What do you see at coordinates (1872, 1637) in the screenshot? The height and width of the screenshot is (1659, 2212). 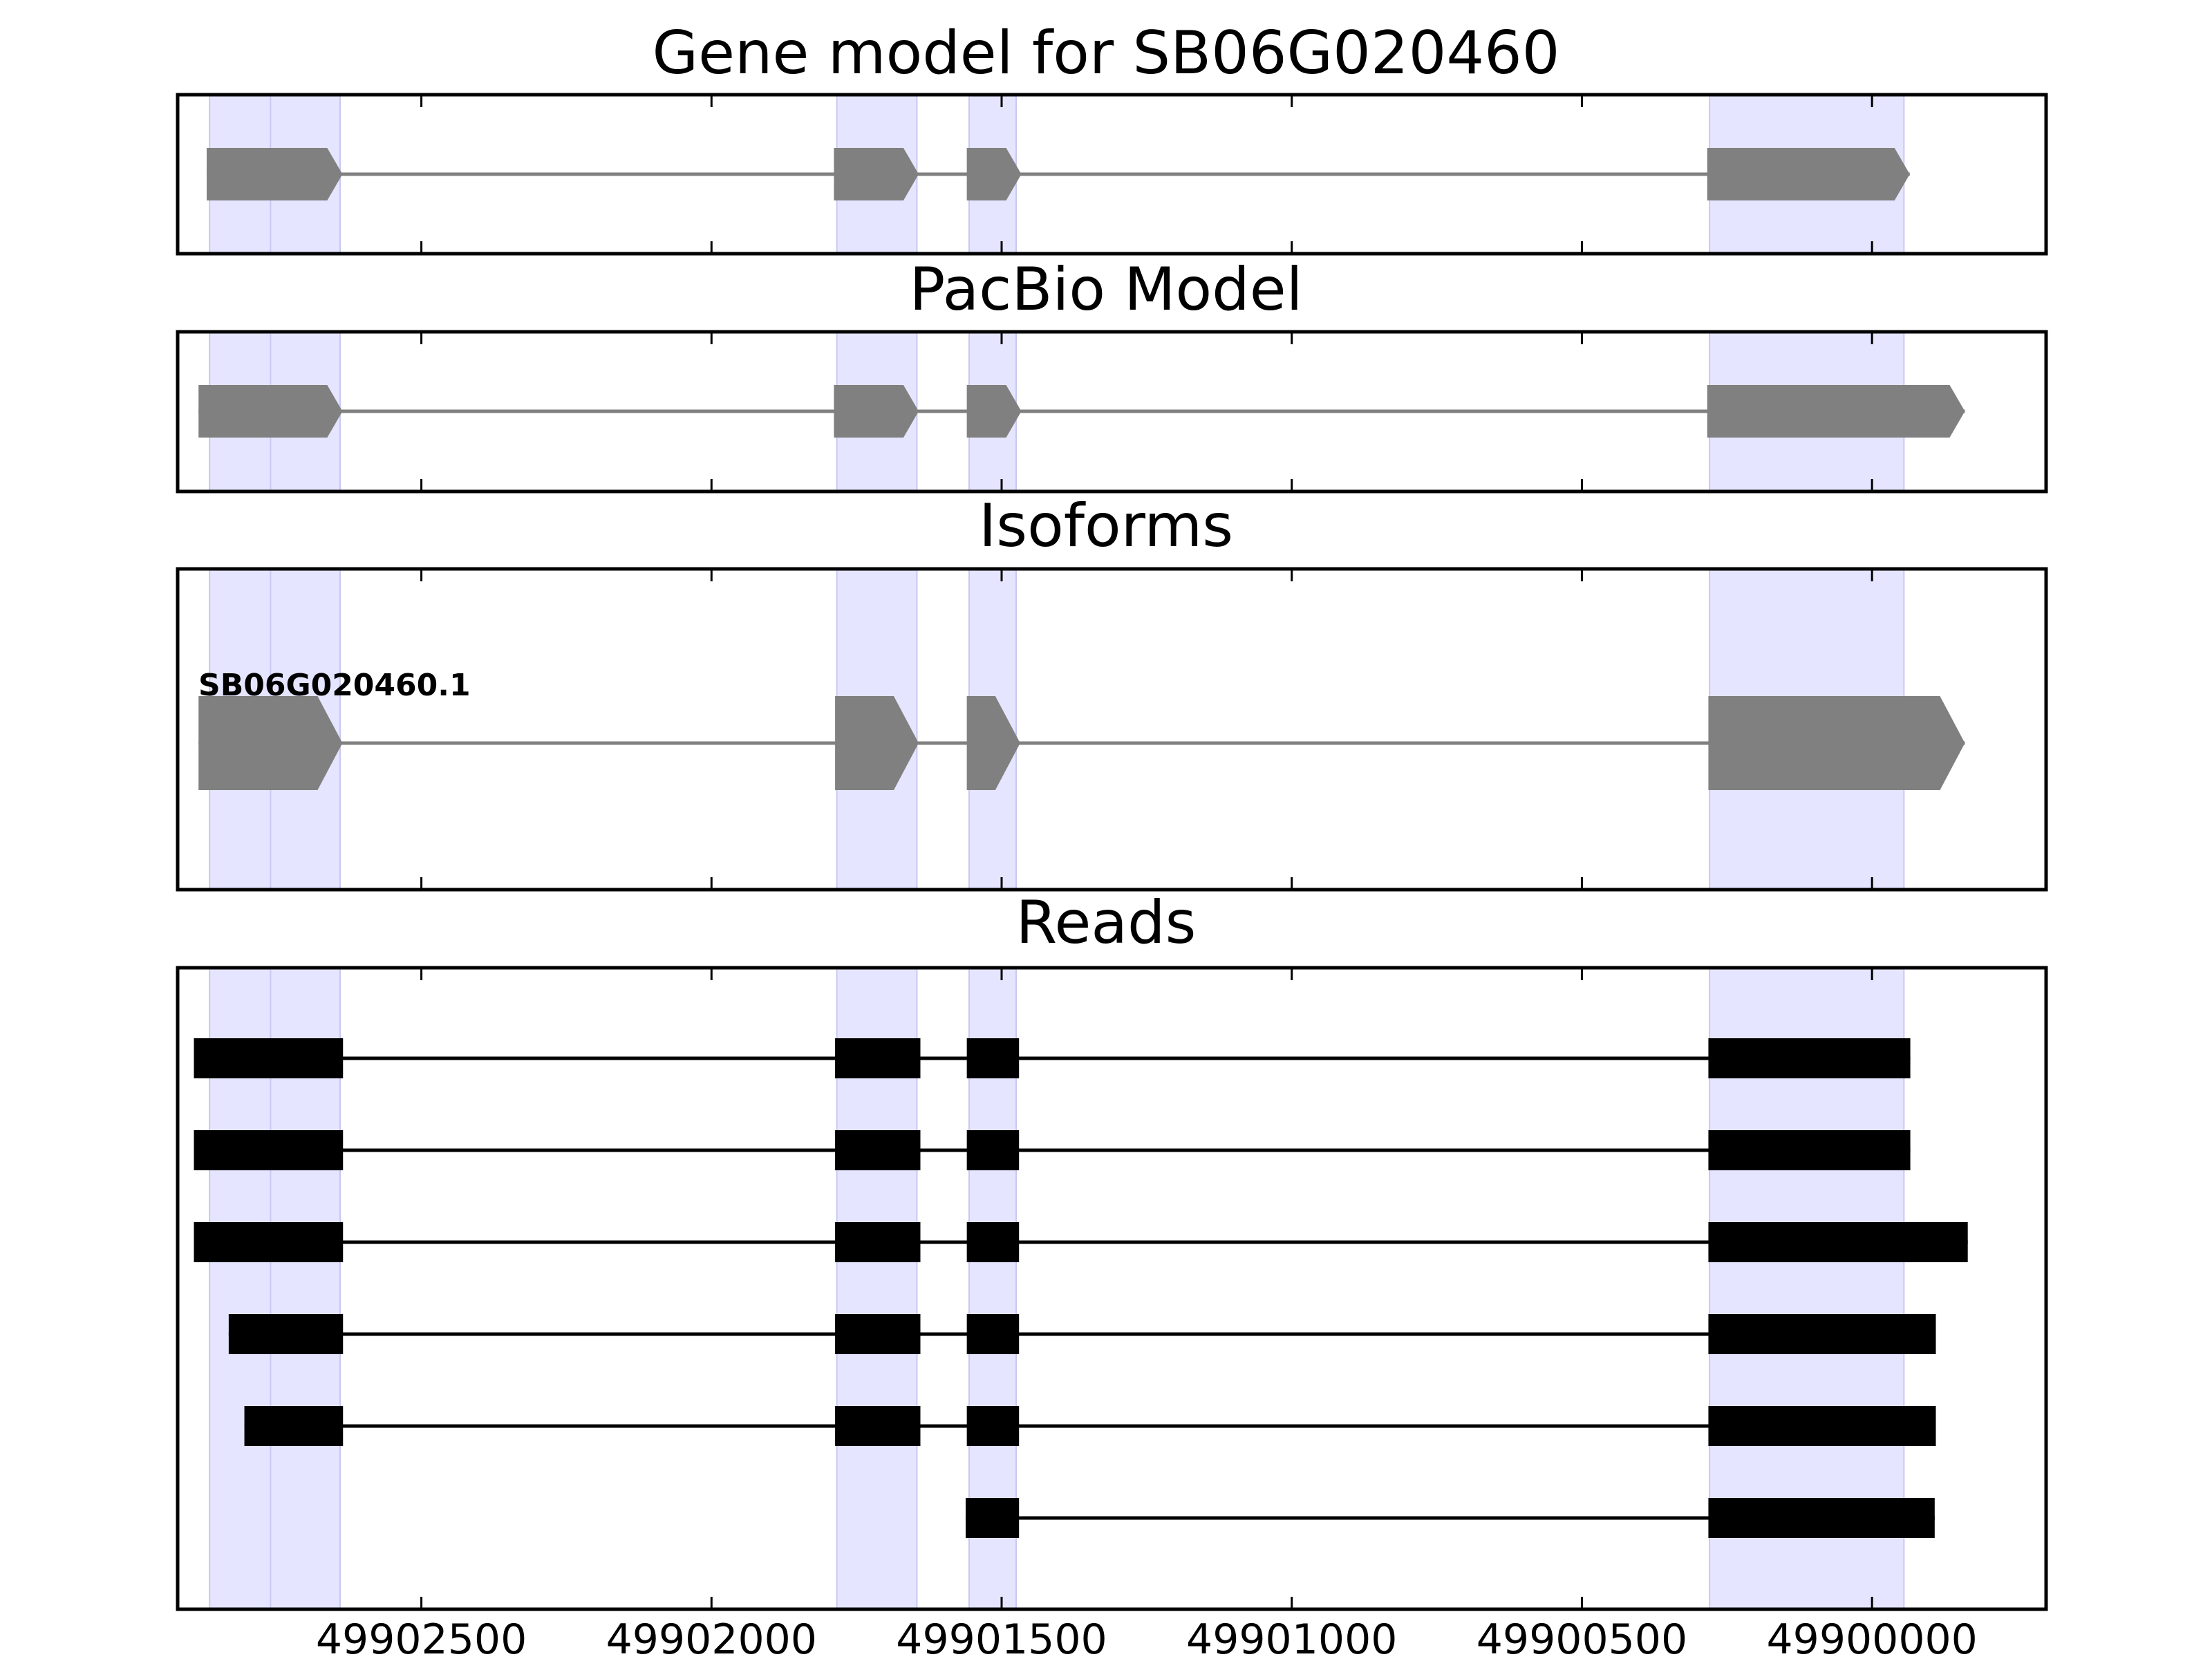 I see `x-tick-label: 49900000` at bounding box center [1872, 1637].